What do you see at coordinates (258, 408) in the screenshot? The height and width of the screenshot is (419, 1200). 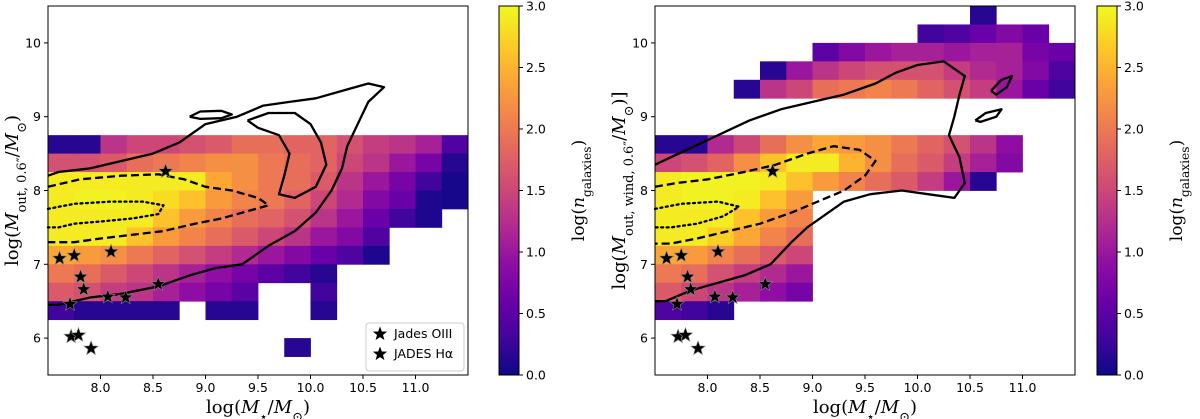 I see `x-axis-label-left: log(M⋆/M⊙)` at bounding box center [258, 408].